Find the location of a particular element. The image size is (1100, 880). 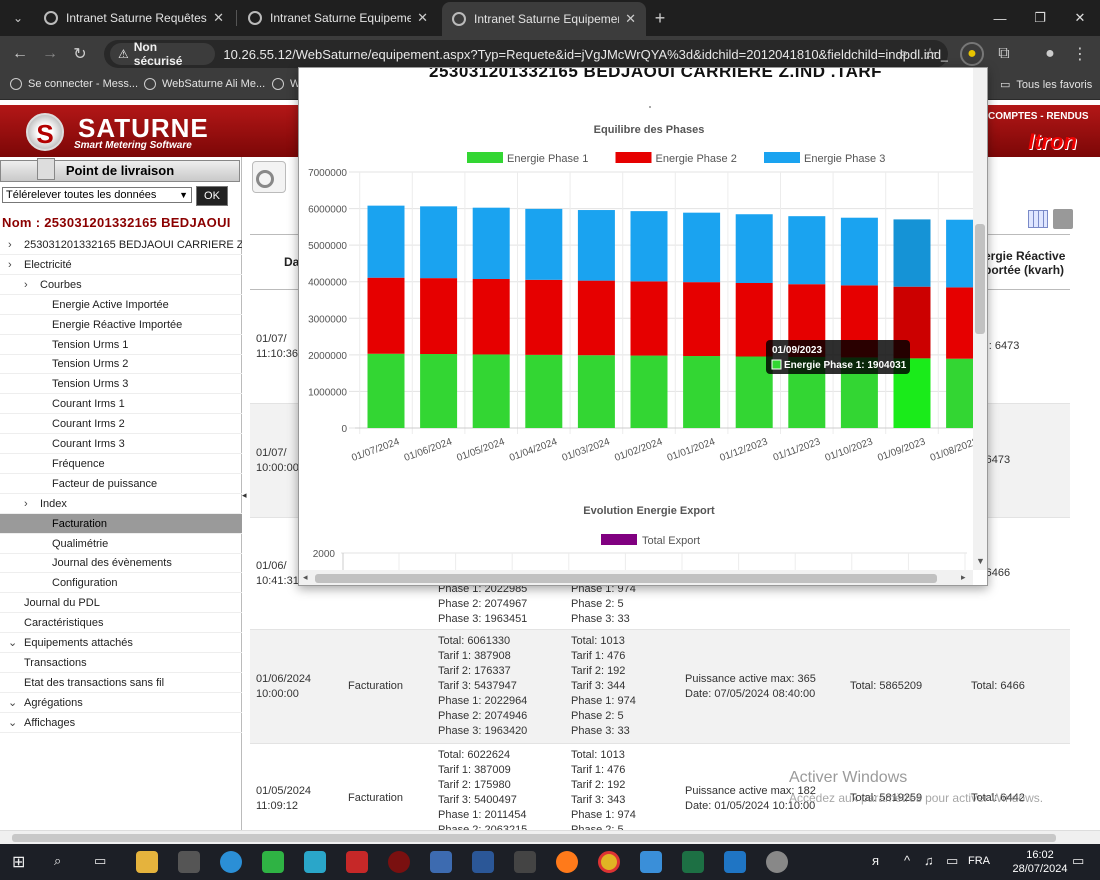

app-green-icon is located at coordinates (273, 862).